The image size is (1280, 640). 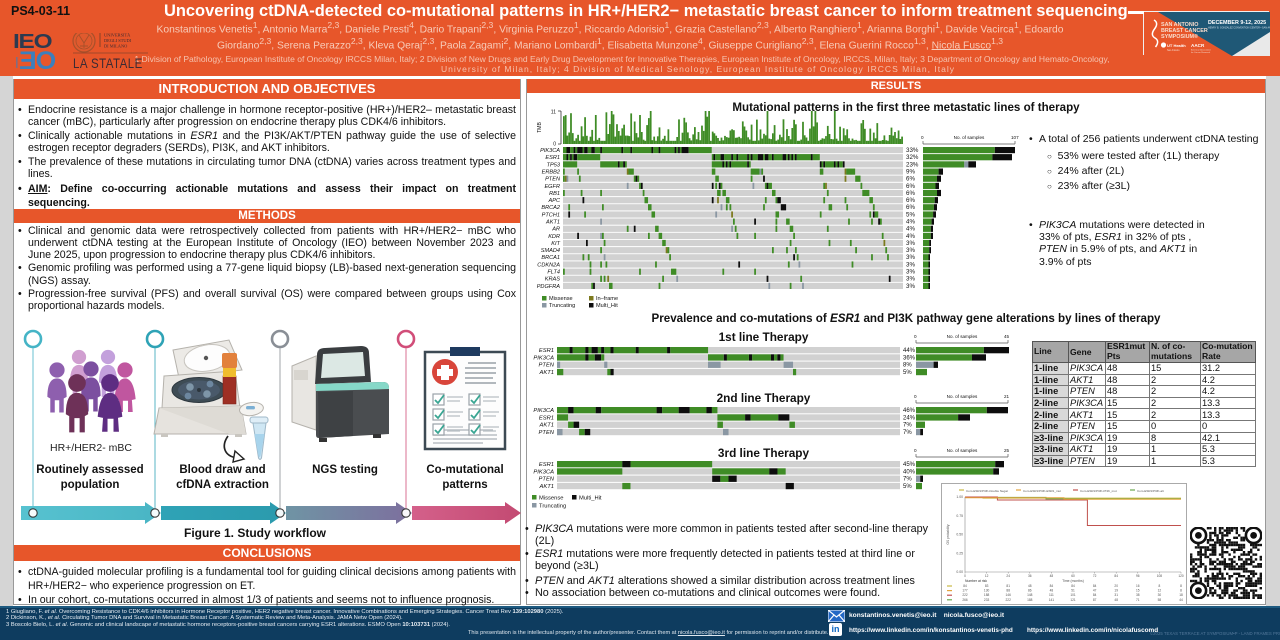 What do you see at coordinates (551, 173) in the screenshot?
I see `svg-text: ERBB2` at bounding box center [551, 173].